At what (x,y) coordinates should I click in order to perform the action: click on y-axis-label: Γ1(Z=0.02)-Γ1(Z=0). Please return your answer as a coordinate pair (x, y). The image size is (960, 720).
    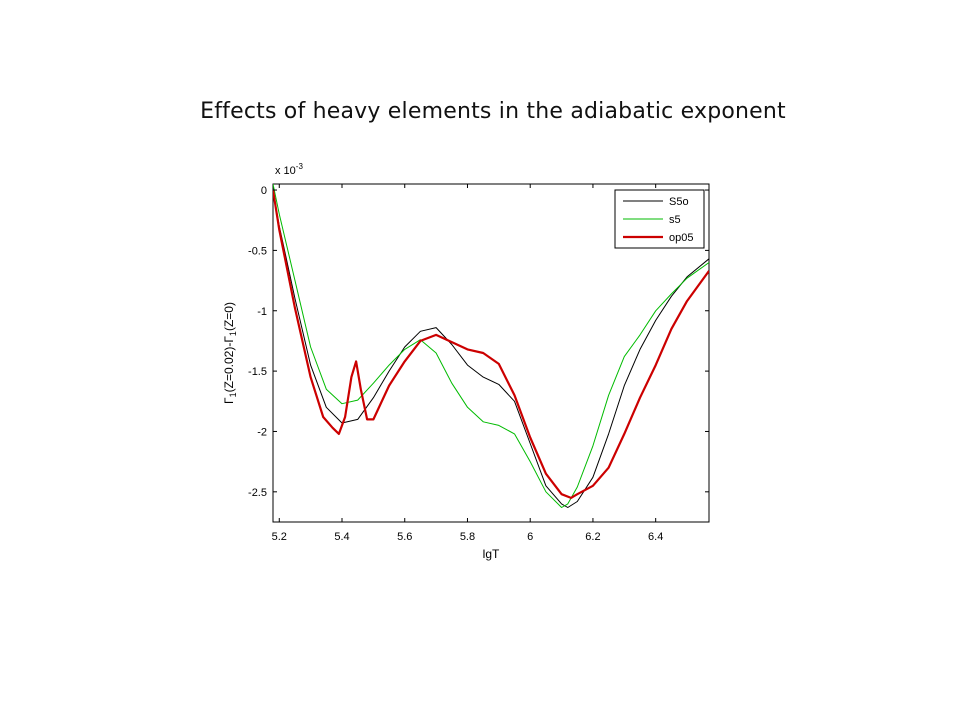
    Looking at the image, I should click on (230, 353).